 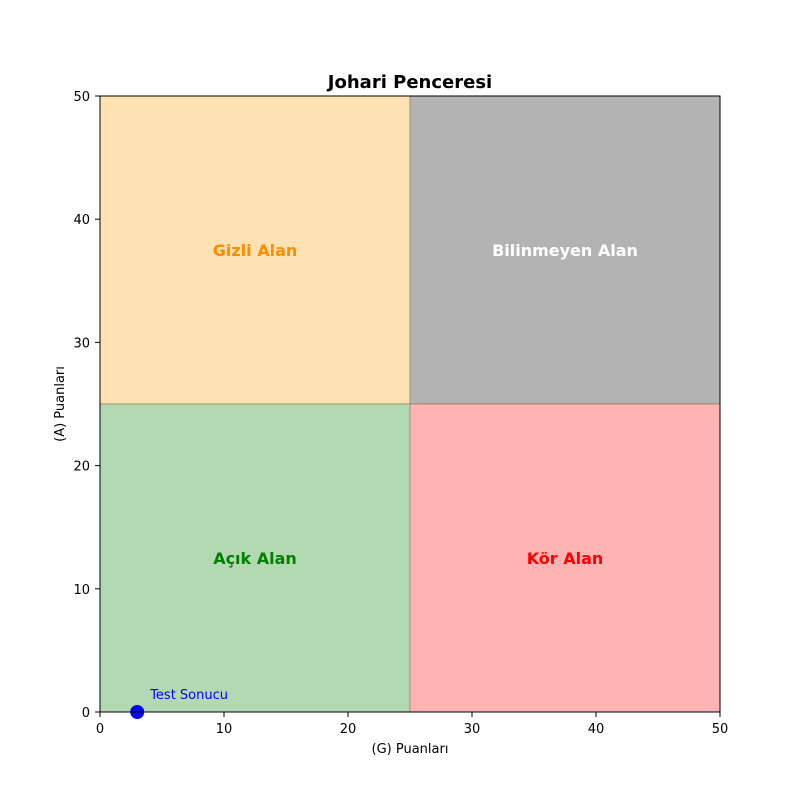 I want to click on x-tick-label: 40, so click(x=596, y=729).